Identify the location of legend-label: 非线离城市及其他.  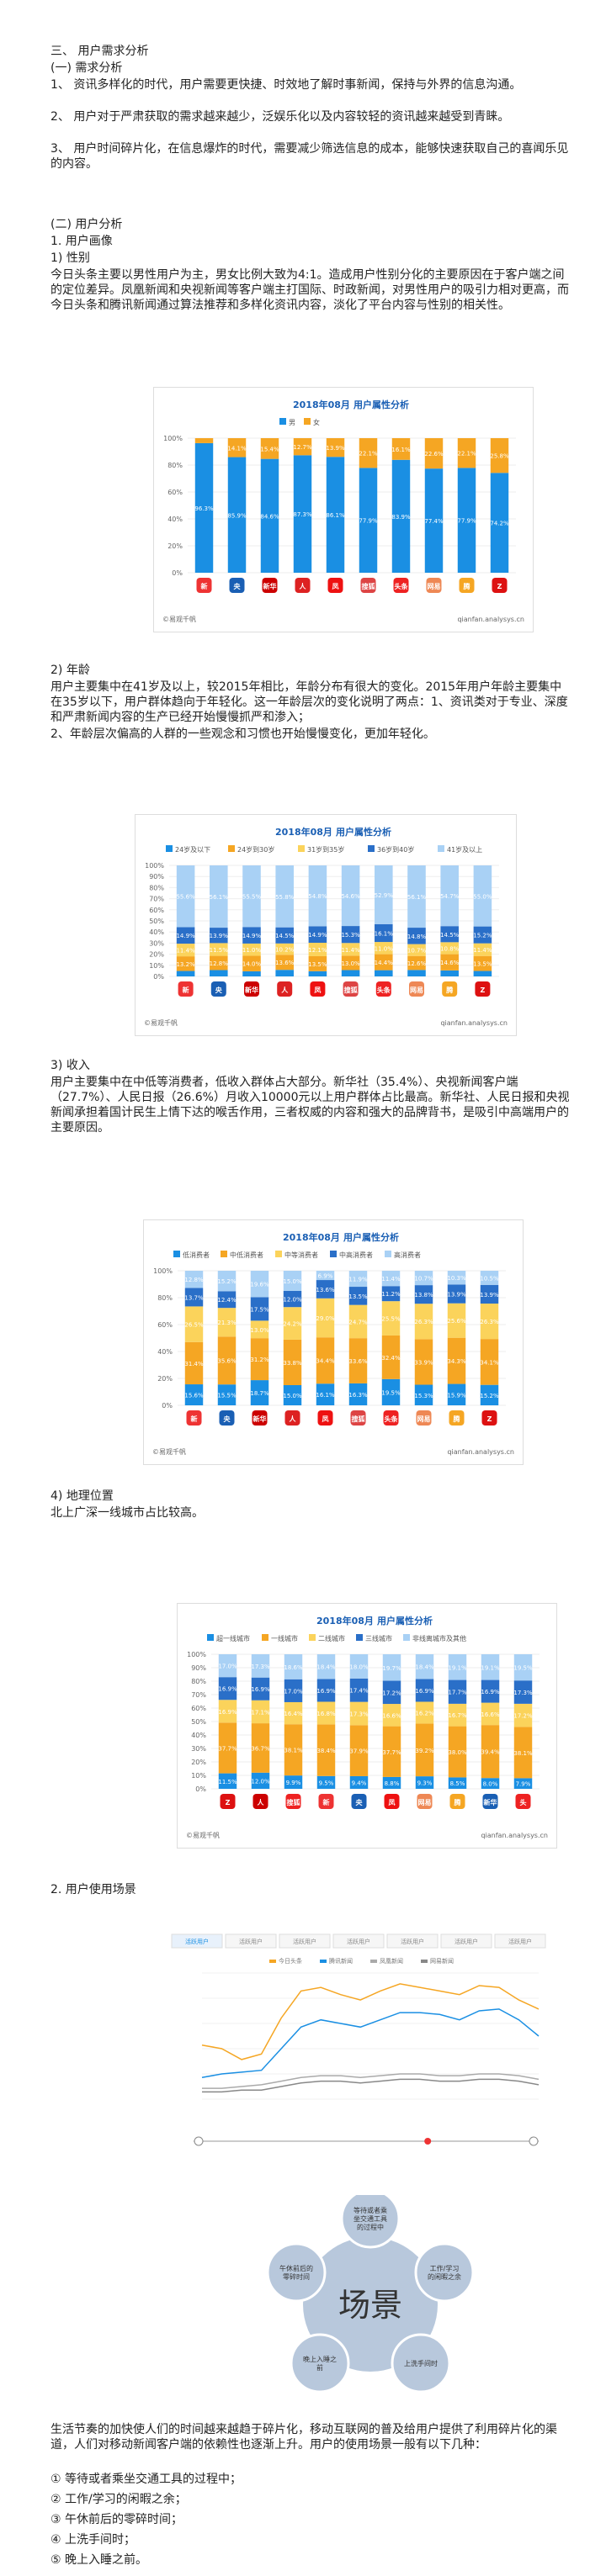
(439, 1638).